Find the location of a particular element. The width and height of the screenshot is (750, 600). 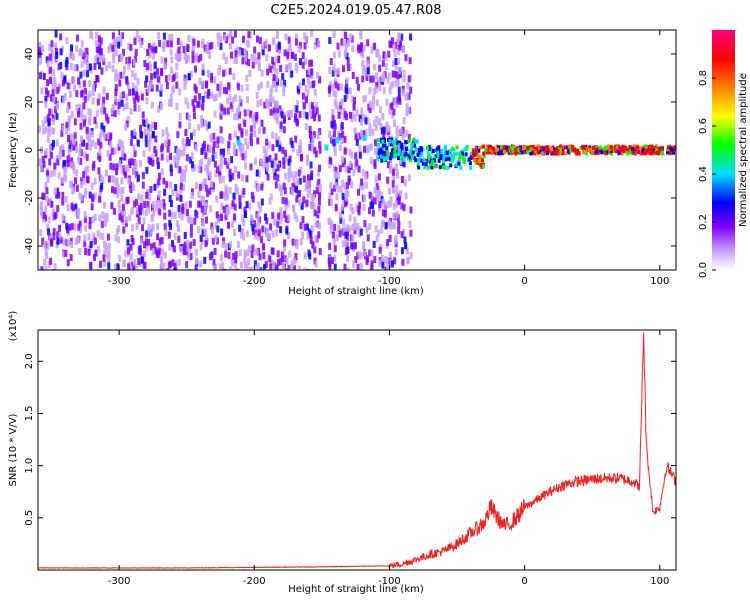

snr-xtick-label: 0 is located at coordinates (524, 581).